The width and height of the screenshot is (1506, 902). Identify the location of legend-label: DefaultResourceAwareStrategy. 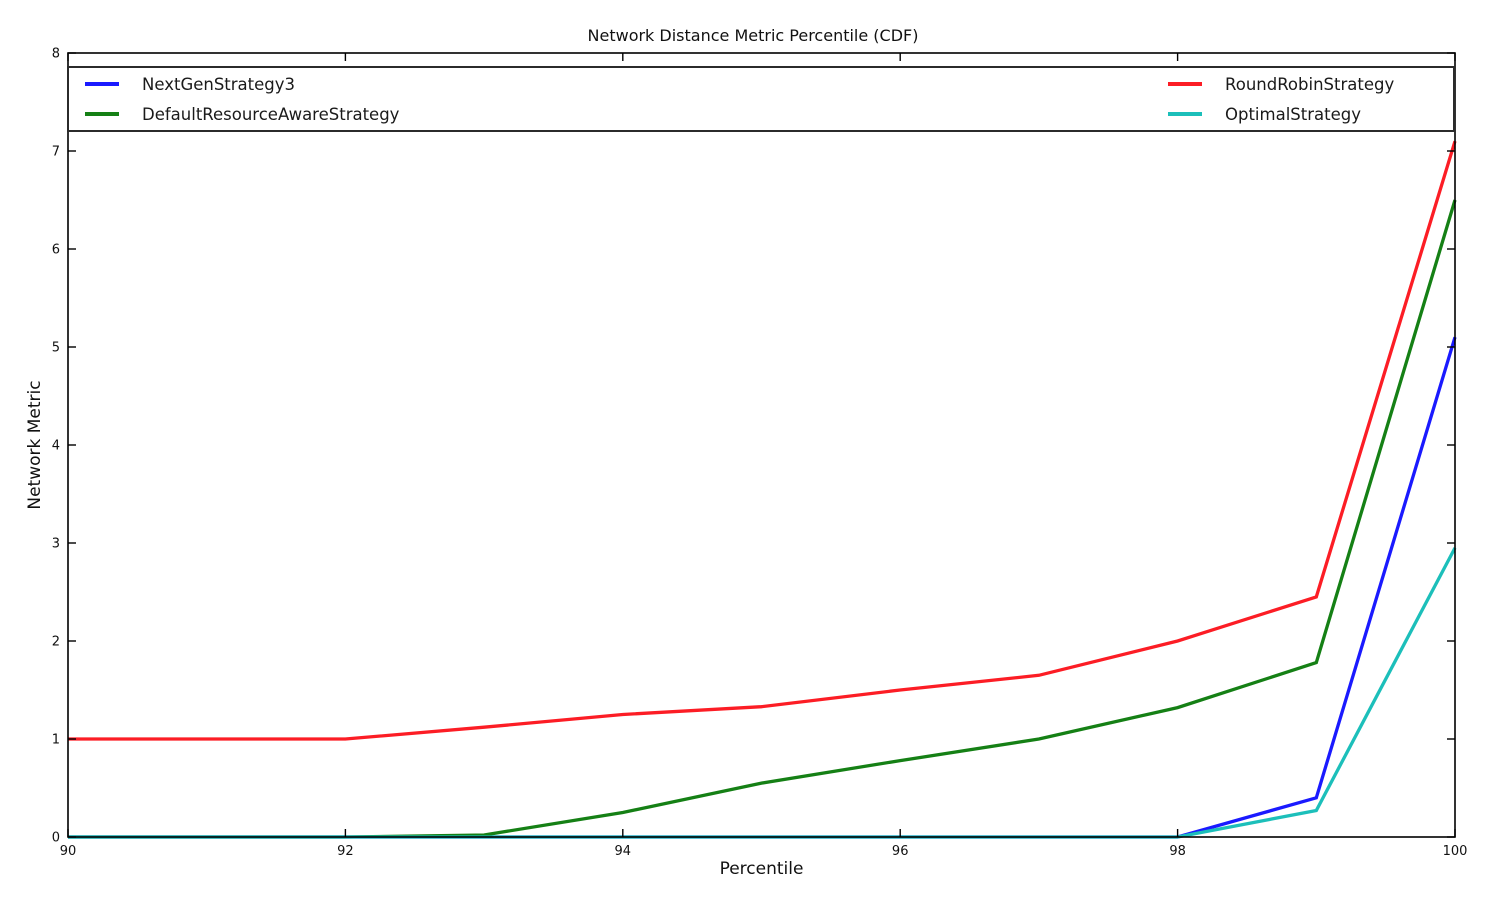
(271, 114).